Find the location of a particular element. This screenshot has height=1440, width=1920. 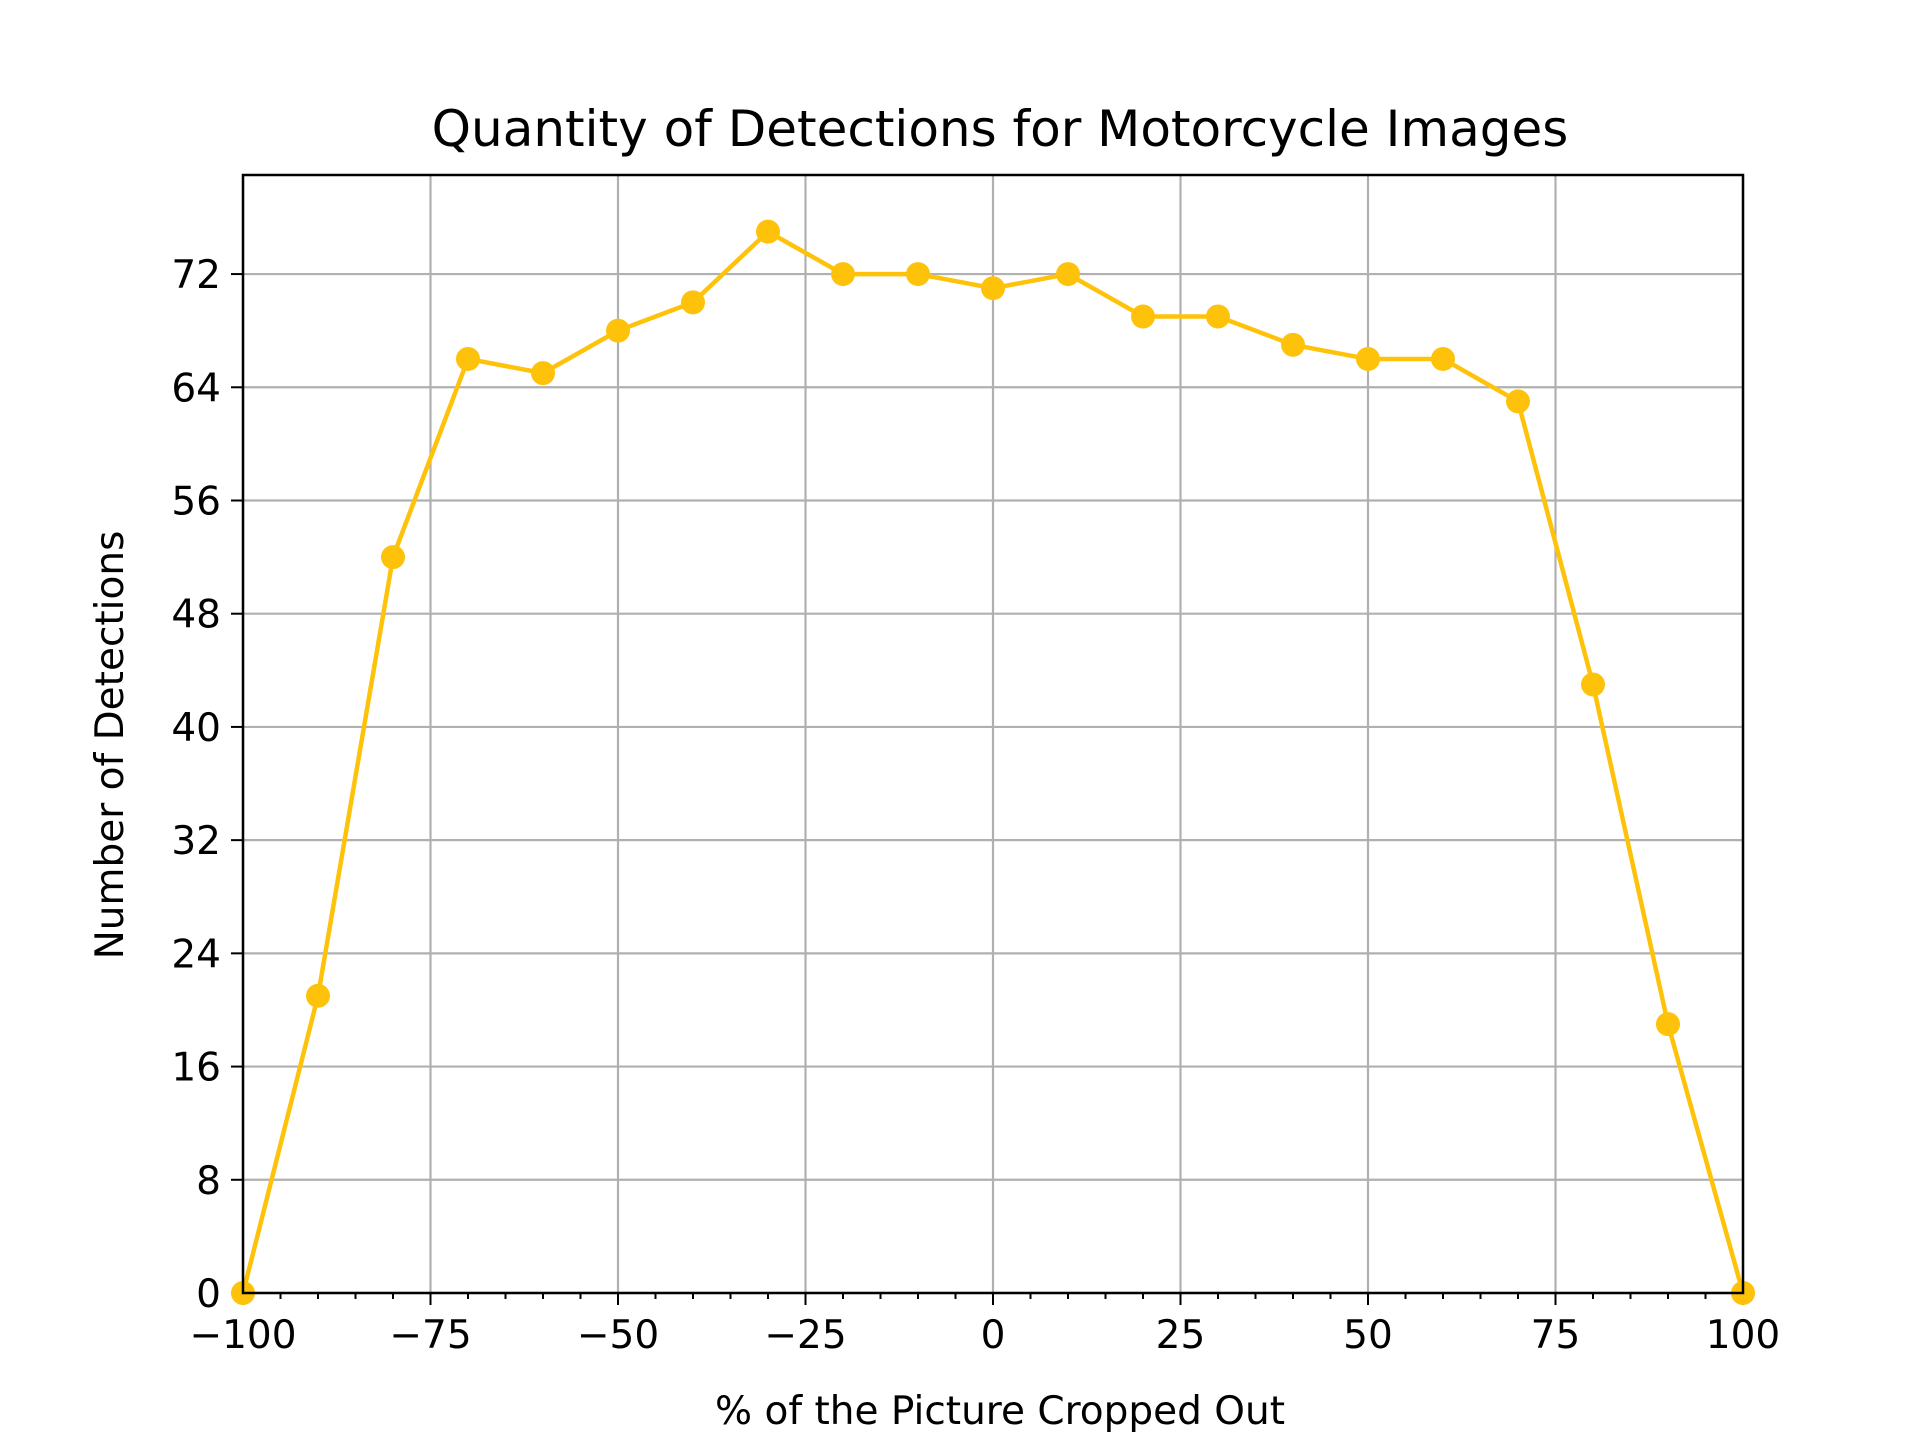

x-axis: −100 −75 −50 −25 0 25 50 75 100 is located at coordinates (984, 1325).